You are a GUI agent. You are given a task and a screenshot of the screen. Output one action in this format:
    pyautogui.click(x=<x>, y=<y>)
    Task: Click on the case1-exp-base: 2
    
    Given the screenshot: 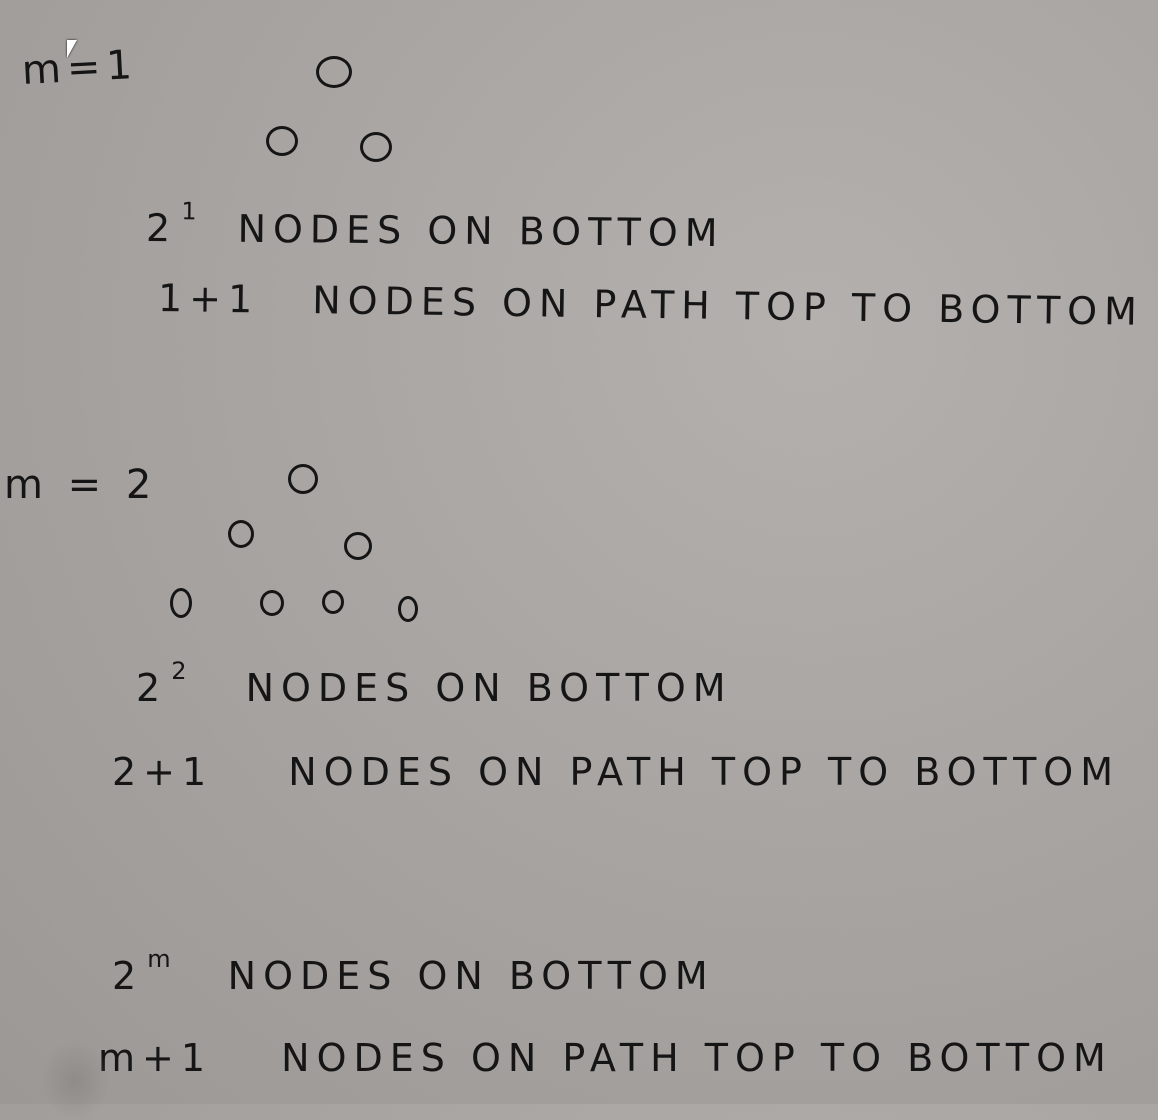 What is the action you would take?
    pyautogui.click(x=161, y=228)
    